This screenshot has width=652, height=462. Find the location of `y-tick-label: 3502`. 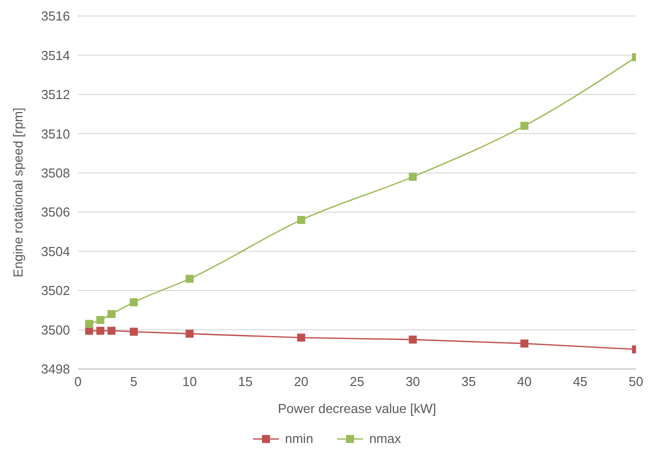

y-tick-label: 3502 is located at coordinates (55, 290).